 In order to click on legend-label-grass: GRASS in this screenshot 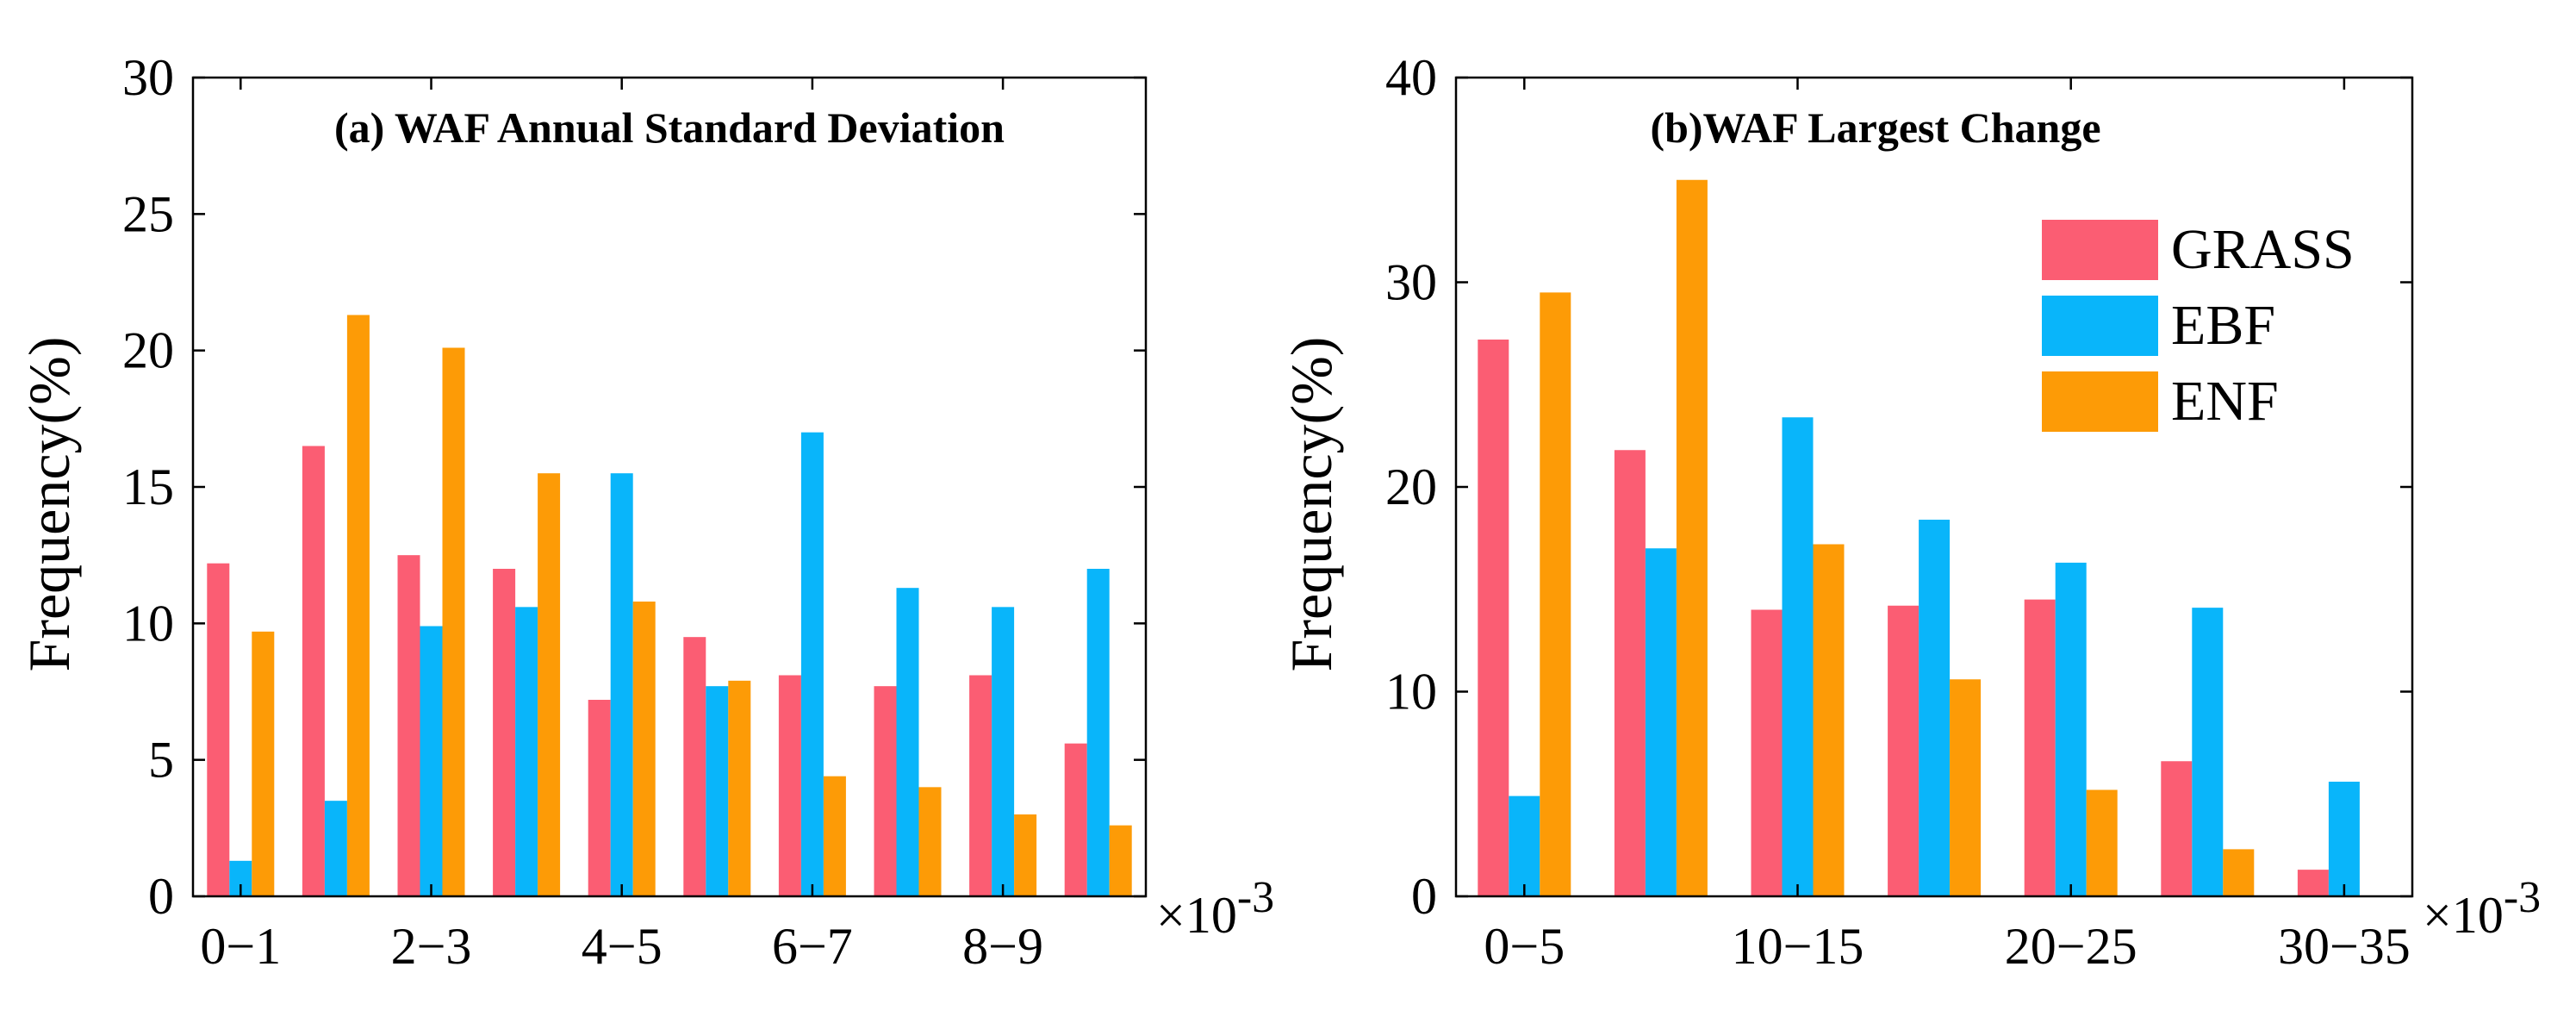, I will do `click(2263, 249)`.